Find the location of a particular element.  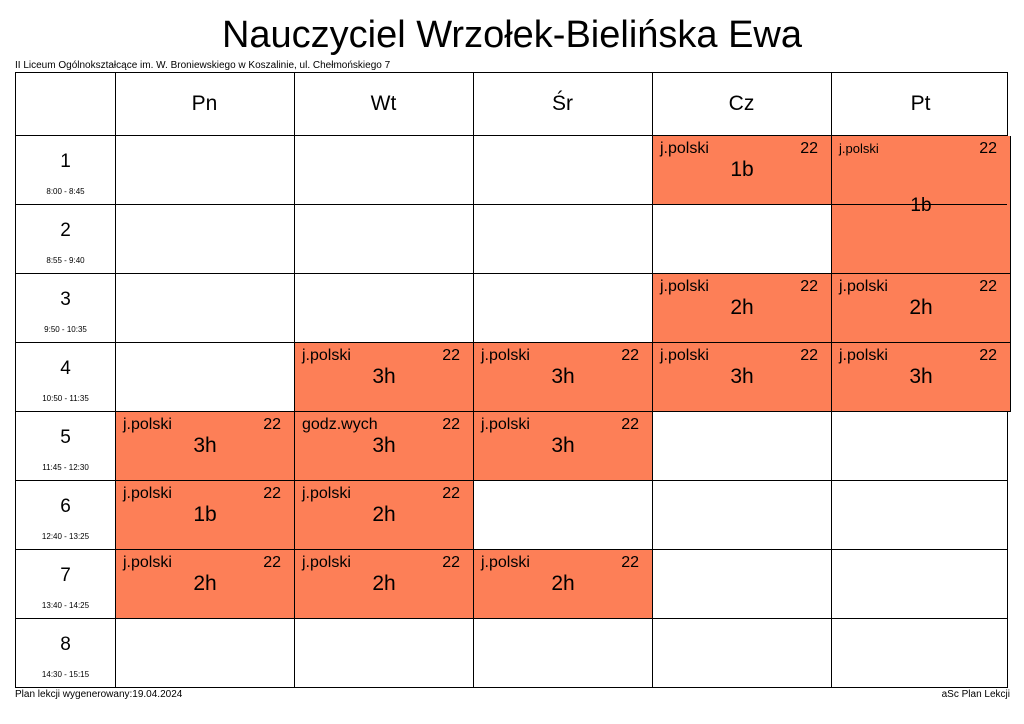

period-number: 4 is located at coordinates (65, 368).